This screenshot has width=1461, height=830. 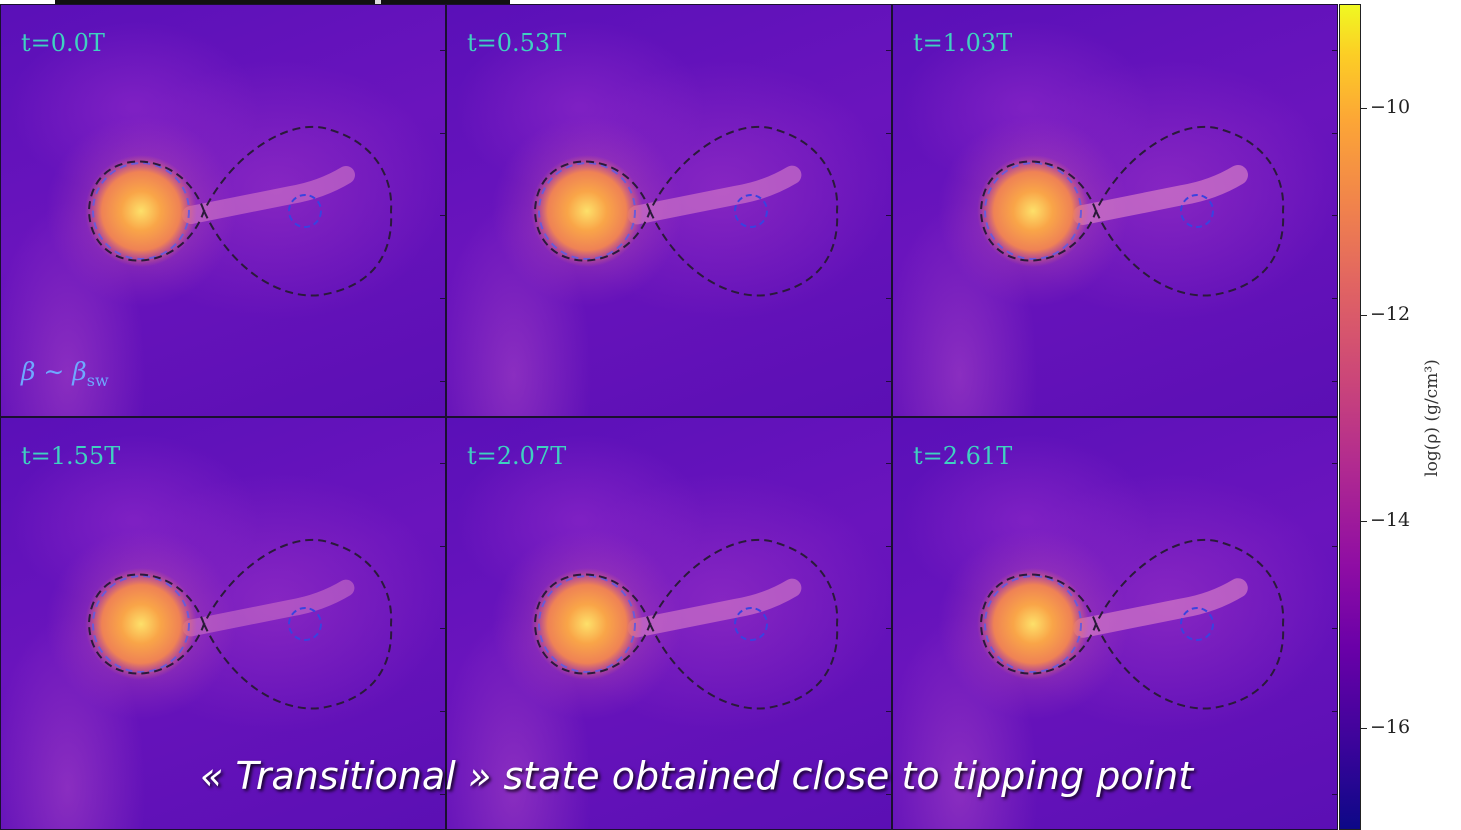 I want to click on colorbar-tick-label: −16, so click(x=1390, y=727).